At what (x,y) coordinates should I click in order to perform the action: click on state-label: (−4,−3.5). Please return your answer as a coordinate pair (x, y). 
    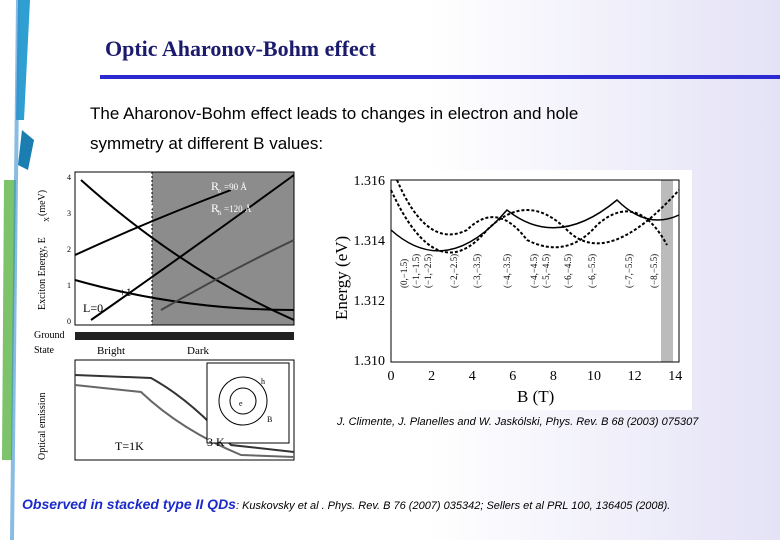
    Looking at the image, I should click on (507, 271).